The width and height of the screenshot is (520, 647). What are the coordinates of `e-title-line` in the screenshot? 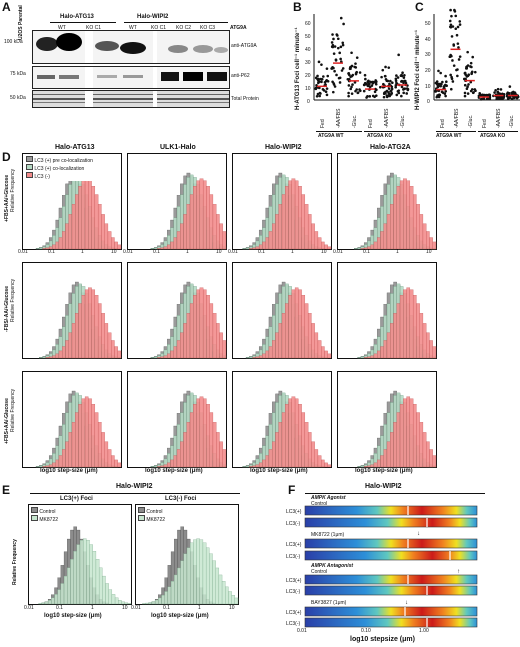 It's located at (135, 493).